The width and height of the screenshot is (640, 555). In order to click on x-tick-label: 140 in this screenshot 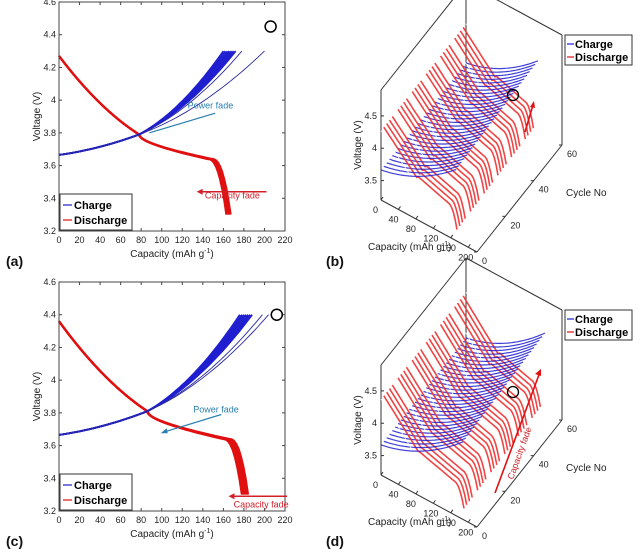, I will do `click(202, 240)`.